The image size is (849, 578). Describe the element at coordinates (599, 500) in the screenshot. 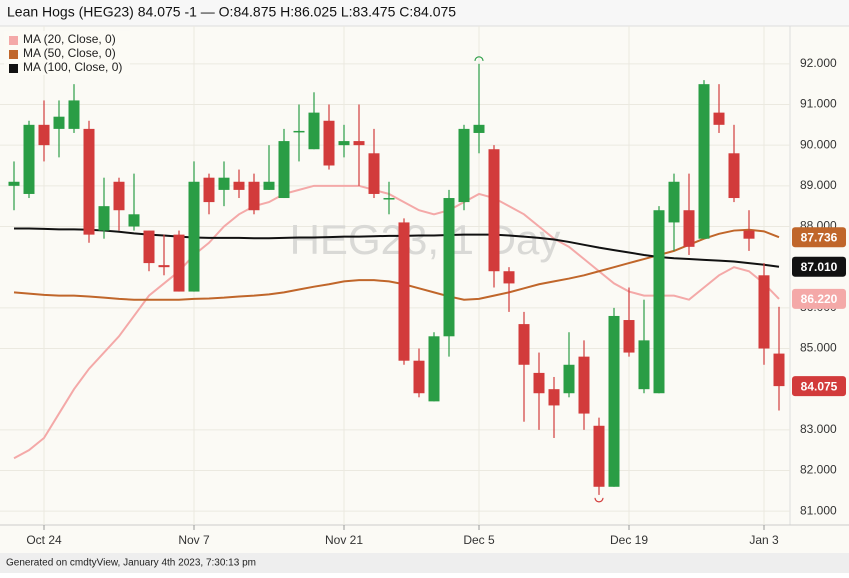

I see `low-marker` at that location.